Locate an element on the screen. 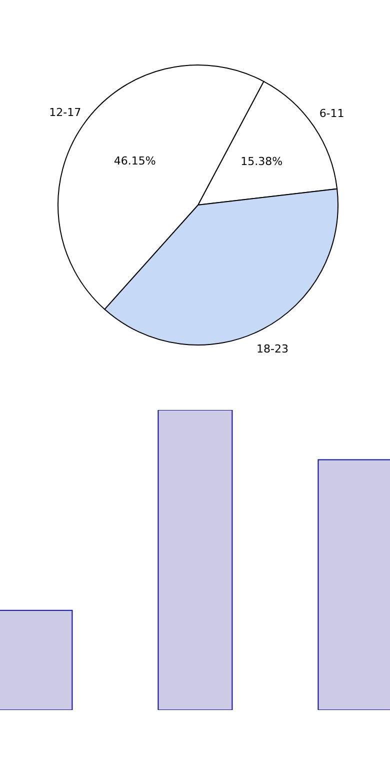 This screenshot has height=780, width=390. data-label: 46.15% is located at coordinates (135, 161).